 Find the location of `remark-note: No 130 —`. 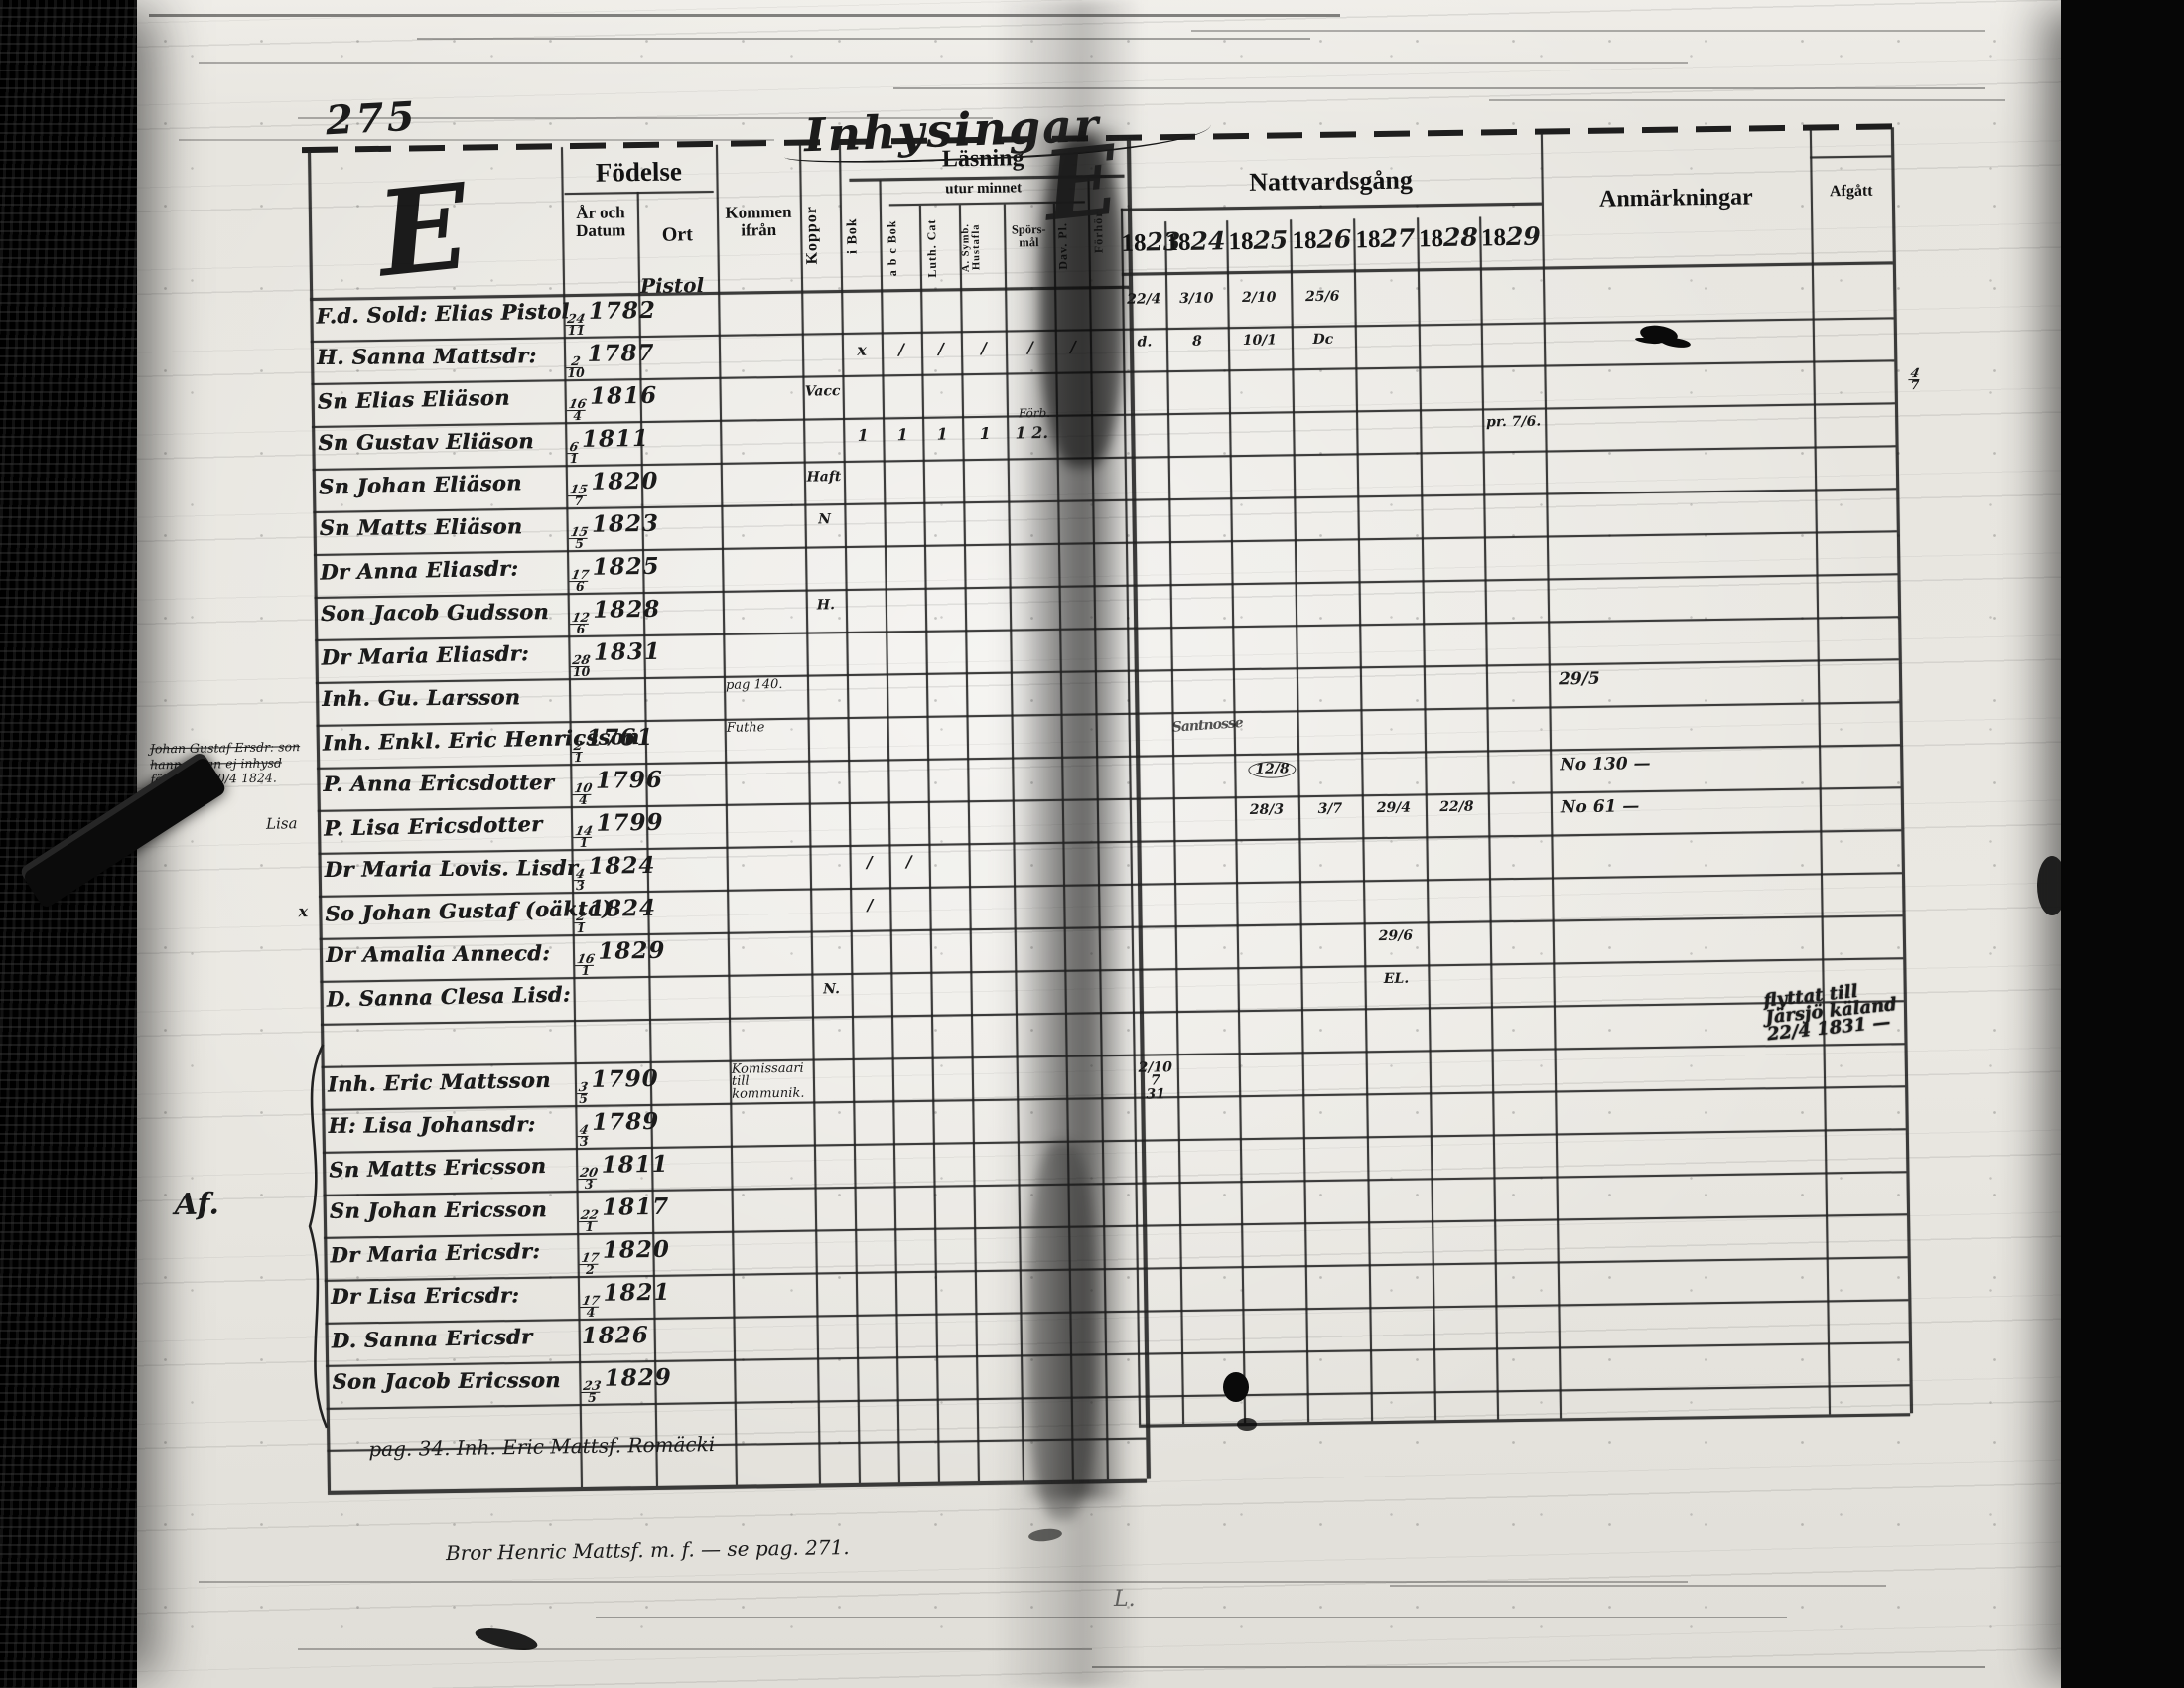

remark-note: No 130 — is located at coordinates (1605, 764).